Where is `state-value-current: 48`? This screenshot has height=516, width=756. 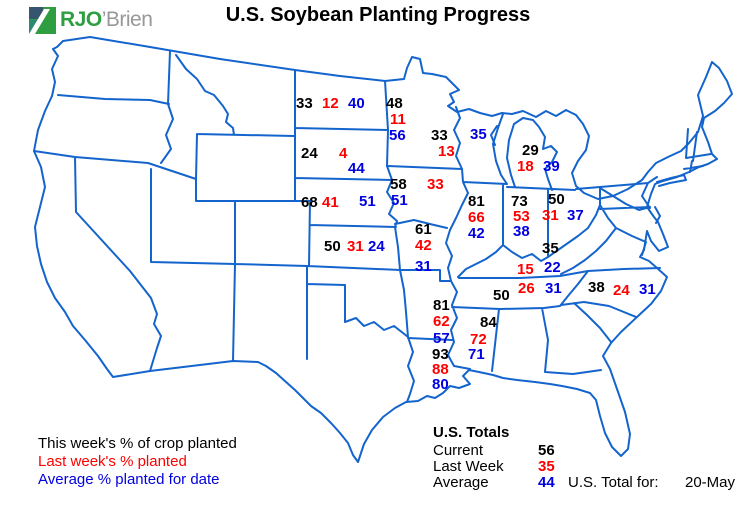
state-value-current: 48 is located at coordinates (394, 103).